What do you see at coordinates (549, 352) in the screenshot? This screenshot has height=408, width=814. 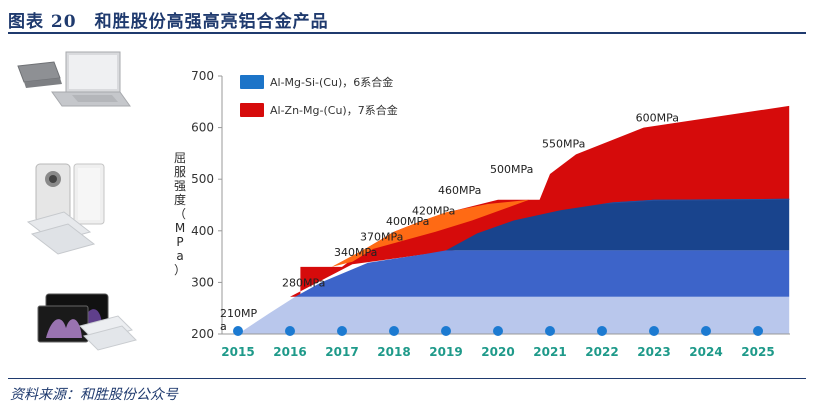 I see `x-tick-label: 2021` at bounding box center [549, 352].